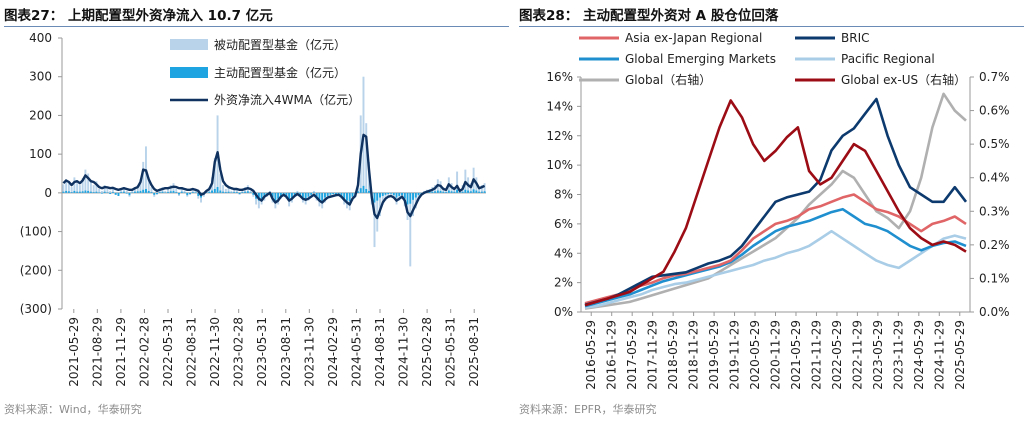  What do you see at coordinates (994, 245) in the screenshot?
I see `right-right-tick-label: 0.2%` at bounding box center [994, 245].